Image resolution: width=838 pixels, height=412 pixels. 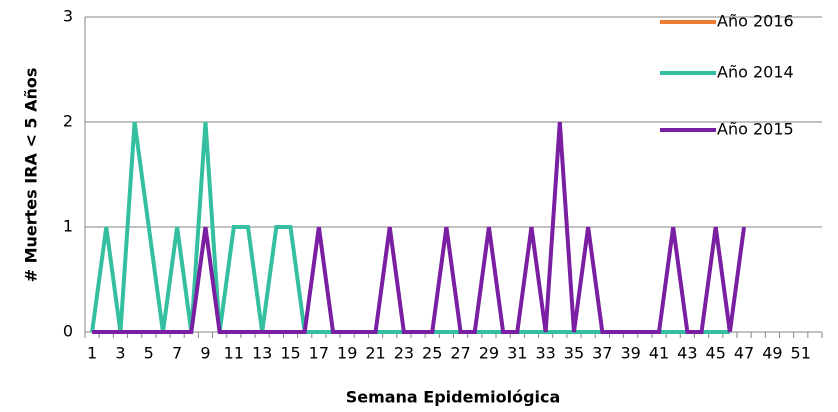 I want to click on x-tick-label: 1, so click(x=92, y=353).